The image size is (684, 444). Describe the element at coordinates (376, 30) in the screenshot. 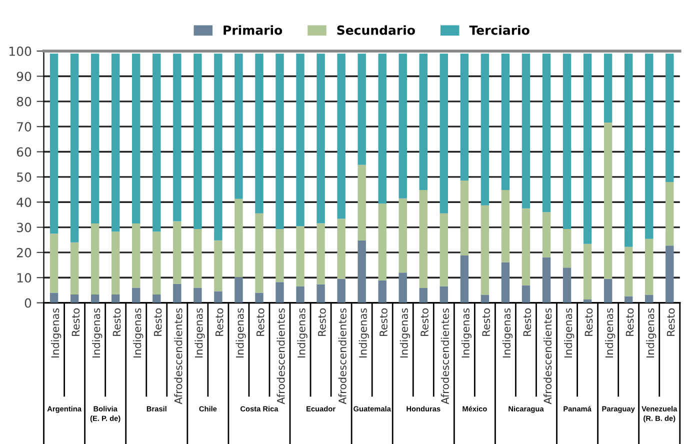

I see `legend-label: Secundario` at that location.